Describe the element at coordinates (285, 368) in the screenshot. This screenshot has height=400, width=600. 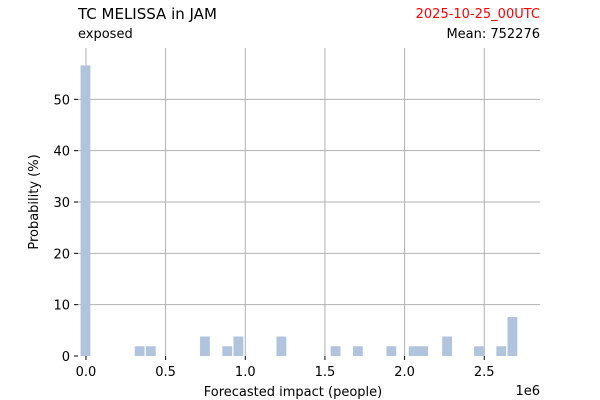
I see `x-axis-ticks: 0.0 0.5 1.0 1.5 2.0 2.5` at that location.